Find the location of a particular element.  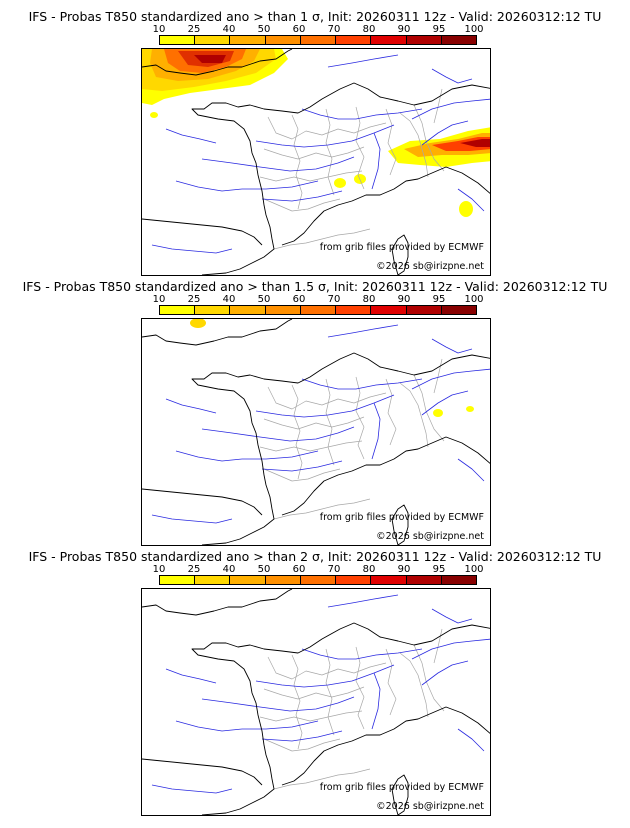

colorbar-tick-label: 70 is located at coordinates (334, 29).